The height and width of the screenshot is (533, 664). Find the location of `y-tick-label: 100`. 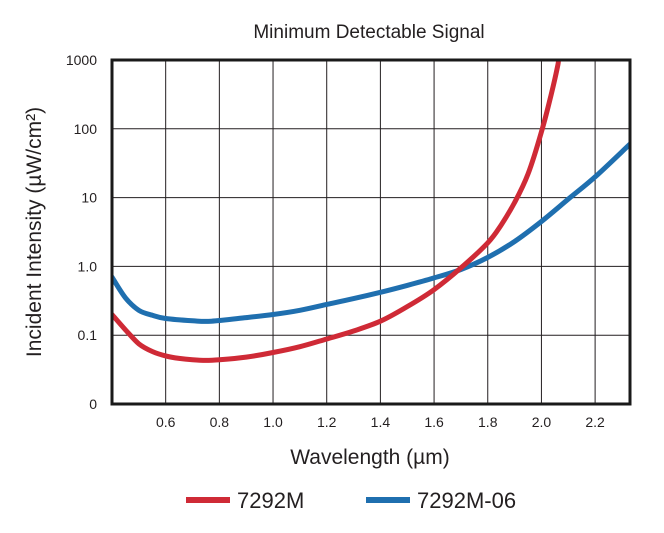

y-tick-label: 100 is located at coordinates (86, 129).